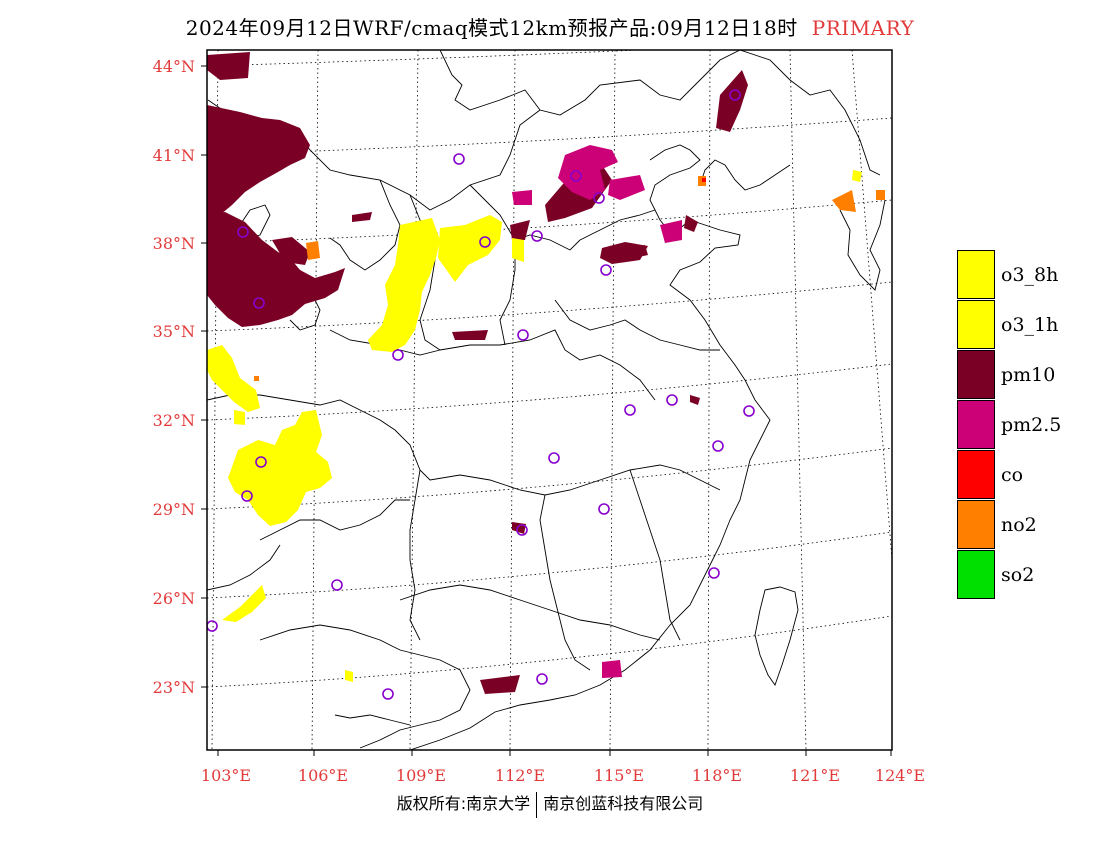  Describe the element at coordinates (491, 28) in the screenshot. I see `title-text: 2024年09月12日WRF/cmaq模式12km预报产品:09月12日18时` at that location.